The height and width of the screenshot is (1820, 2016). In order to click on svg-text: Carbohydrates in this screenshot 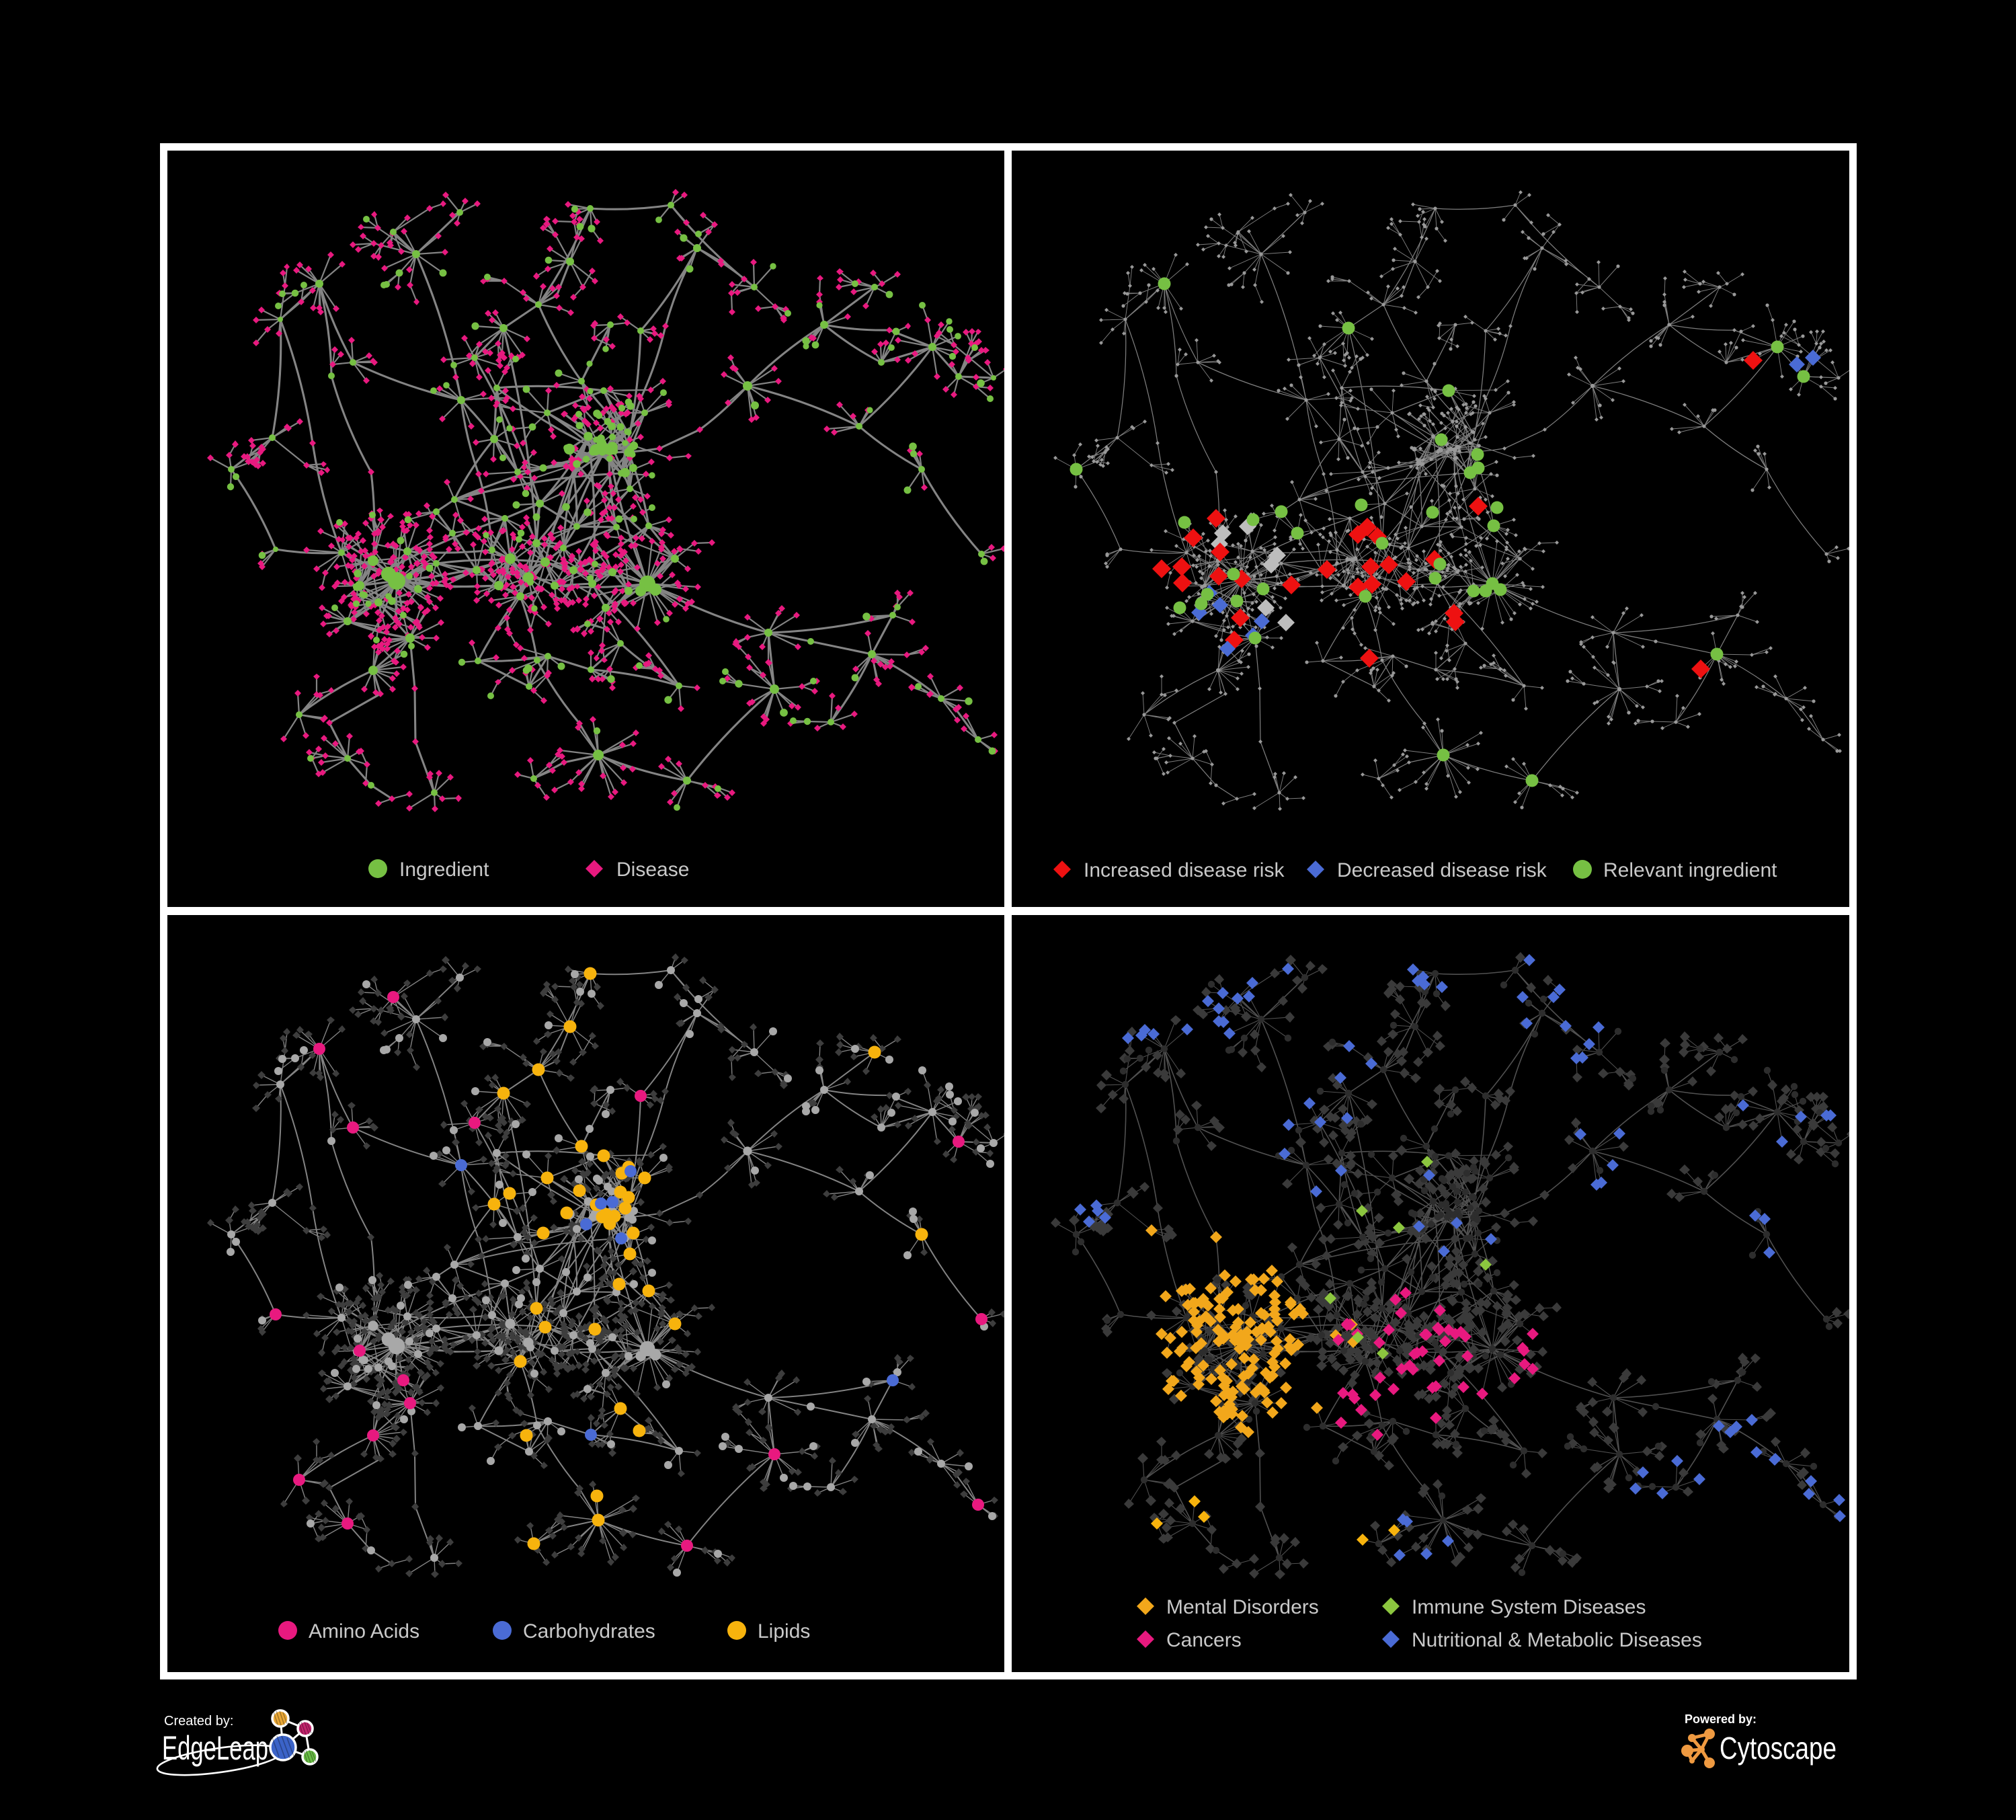, I will do `click(589, 1631)`.